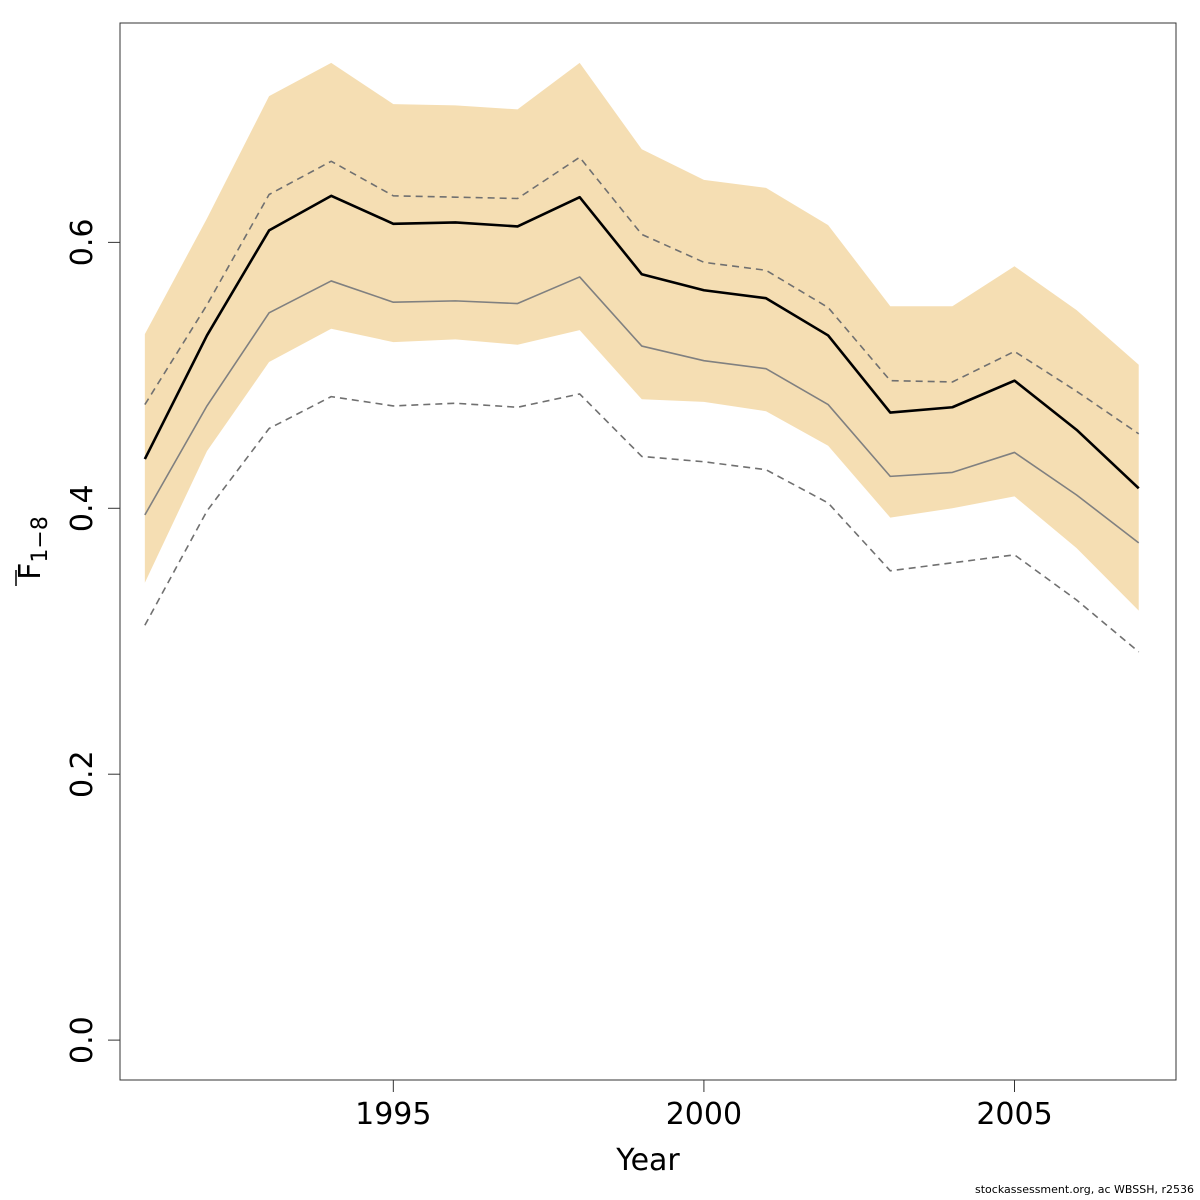 This screenshot has width=1200, height=1200. I want to click on y-tick-label-group: 0.2, so click(82, 774).